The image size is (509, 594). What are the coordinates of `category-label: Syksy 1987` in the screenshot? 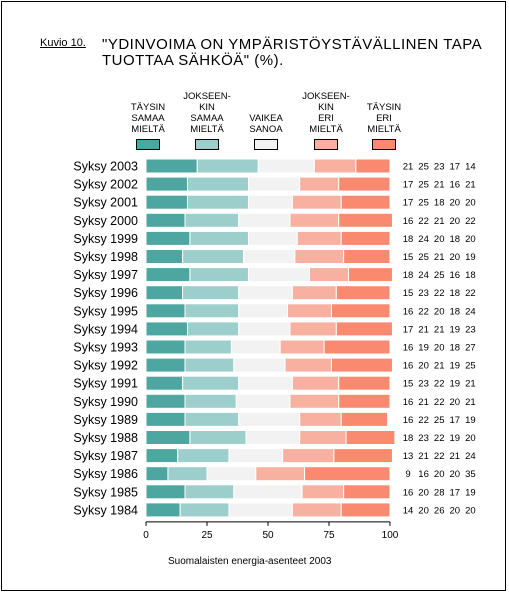 It's located at (105, 456).